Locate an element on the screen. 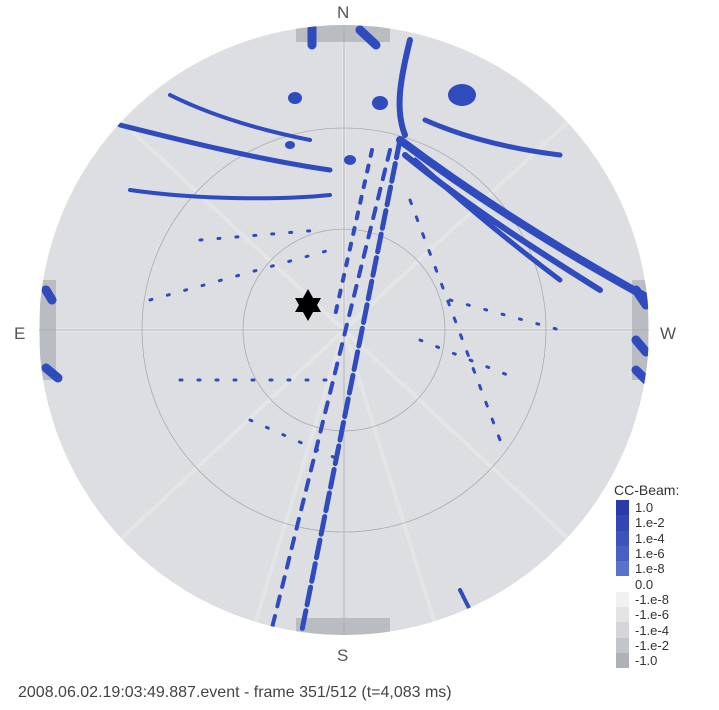 This screenshot has height=710, width=719. legend-item: -1.e-8 is located at coordinates (642, 599).